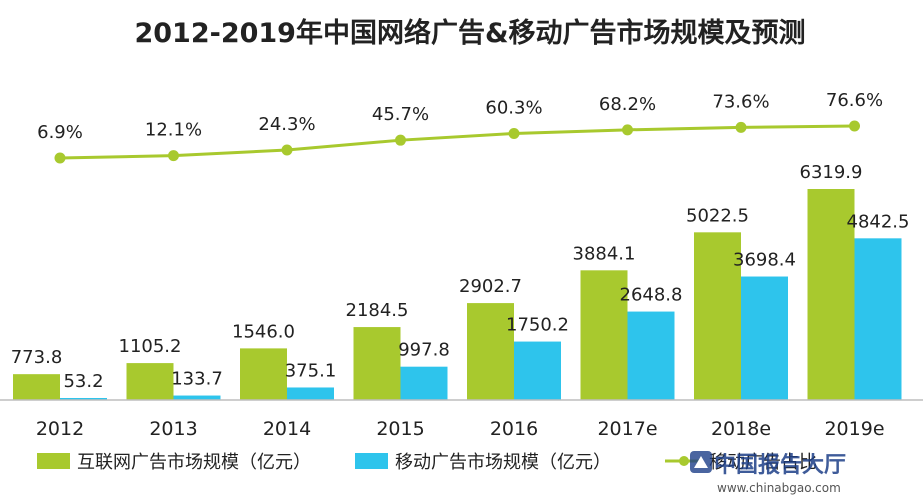 Image resolution: width=923 pixels, height=500 pixels. I want to click on legend-swatch-share-point, so click(684, 461).